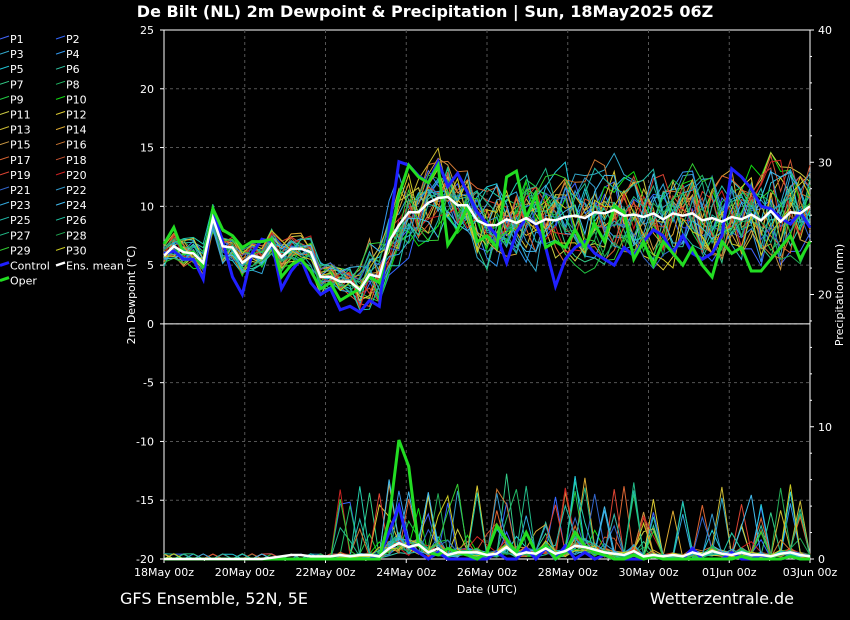 This screenshot has height=620, width=850. Describe the element at coordinates (147, 30) in the screenshot. I see `y-tick-label-left: 25` at that location.